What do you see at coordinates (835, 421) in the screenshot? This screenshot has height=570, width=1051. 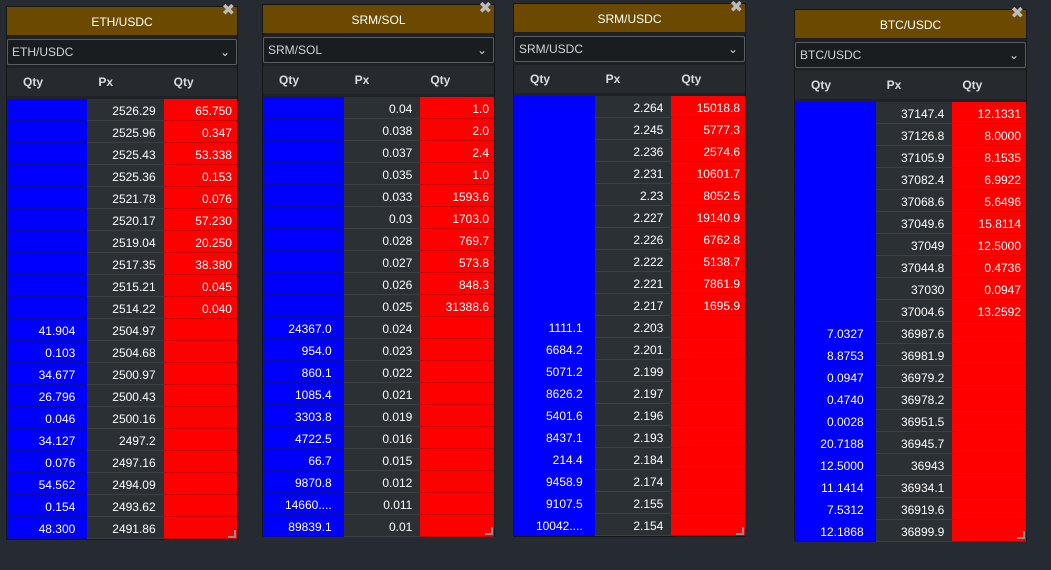 I see `bid-qty-cell: 0.0028` at bounding box center [835, 421].